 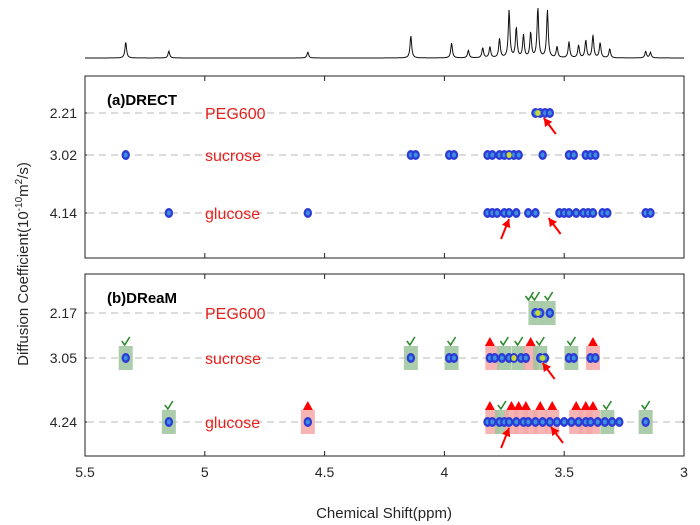 What do you see at coordinates (205, 472) in the screenshot?
I see `x-tick-label: 5` at bounding box center [205, 472].